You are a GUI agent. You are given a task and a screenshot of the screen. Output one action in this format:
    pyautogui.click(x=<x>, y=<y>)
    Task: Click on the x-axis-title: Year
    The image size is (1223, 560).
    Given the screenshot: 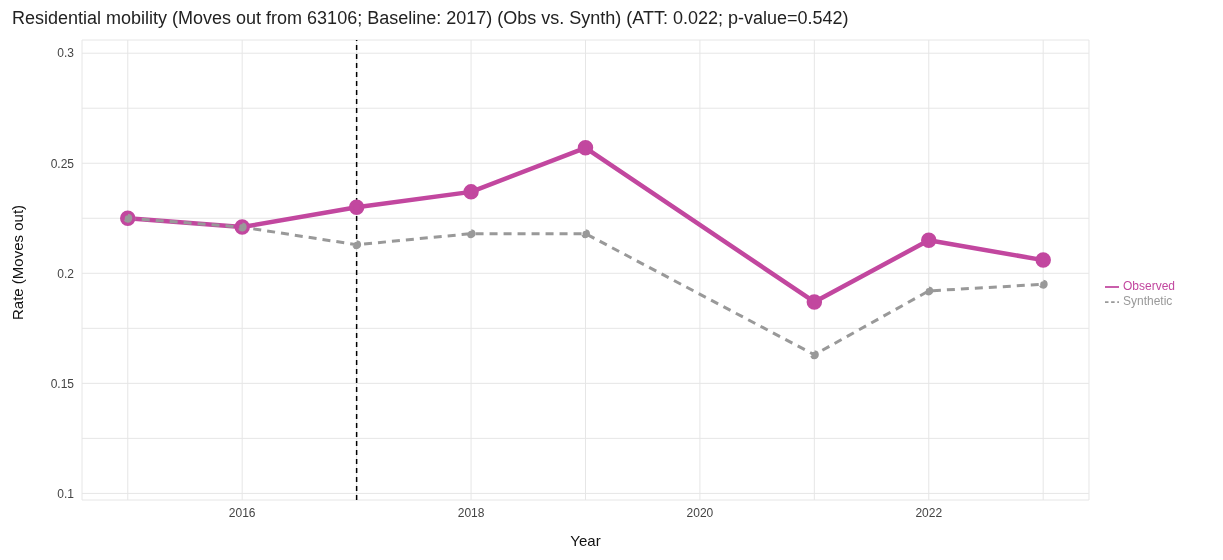 What is the action you would take?
    pyautogui.click(x=585, y=540)
    